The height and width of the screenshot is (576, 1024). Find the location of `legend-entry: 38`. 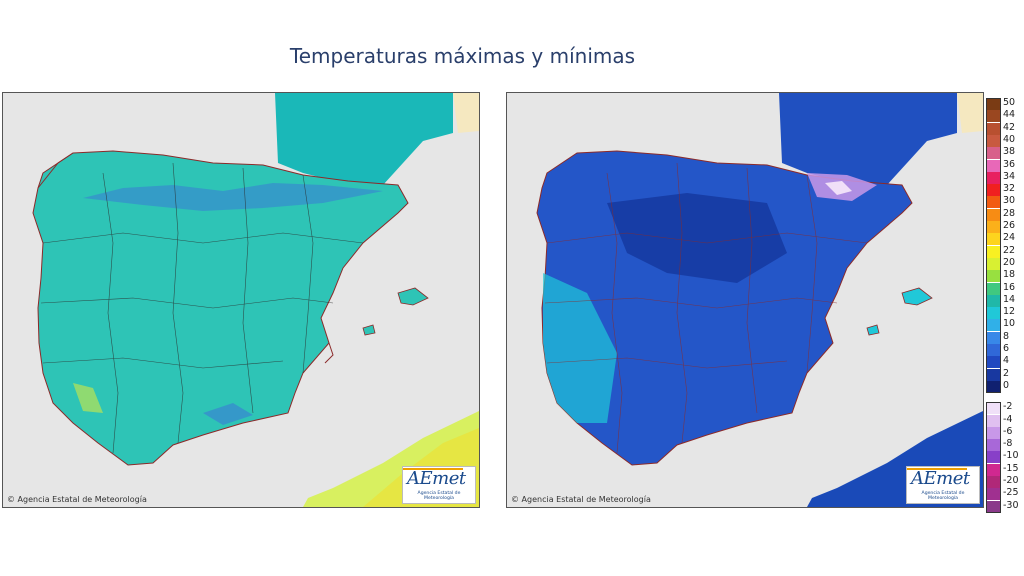

legend-entry: 38 is located at coordinates (1004, 153).